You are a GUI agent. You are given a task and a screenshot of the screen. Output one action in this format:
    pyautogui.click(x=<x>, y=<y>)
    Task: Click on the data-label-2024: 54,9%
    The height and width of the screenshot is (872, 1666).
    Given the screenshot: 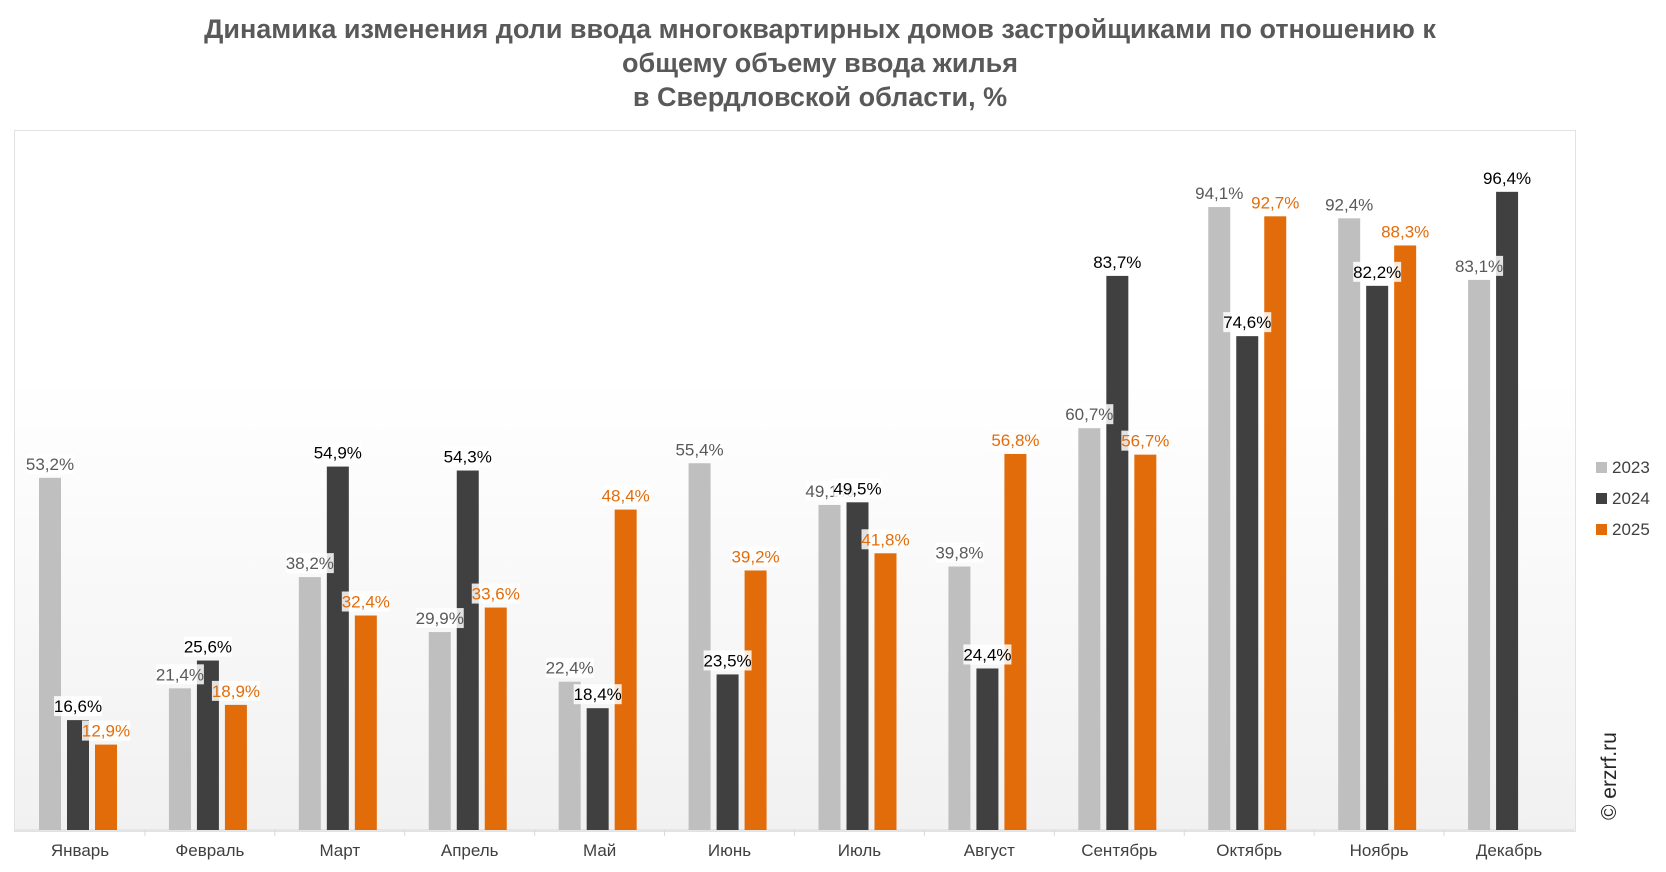 What is the action you would take?
    pyautogui.click(x=338, y=453)
    